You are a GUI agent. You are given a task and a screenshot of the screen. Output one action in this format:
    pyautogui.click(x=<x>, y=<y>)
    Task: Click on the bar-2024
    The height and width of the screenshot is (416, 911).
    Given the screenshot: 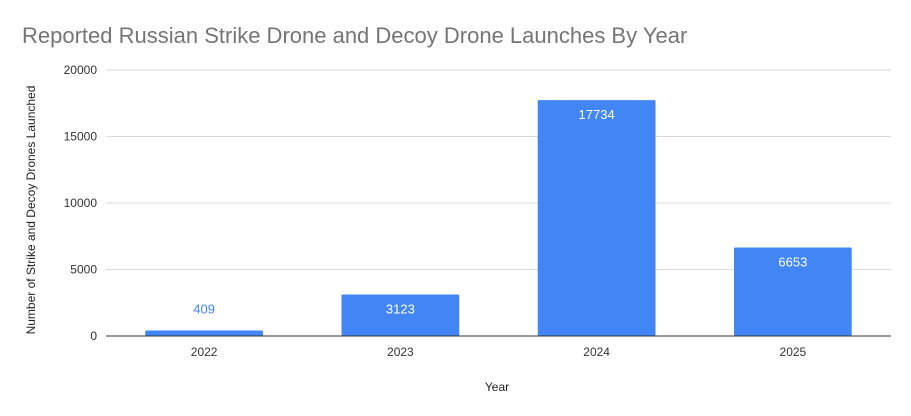 What is the action you would take?
    pyautogui.click(x=596, y=218)
    